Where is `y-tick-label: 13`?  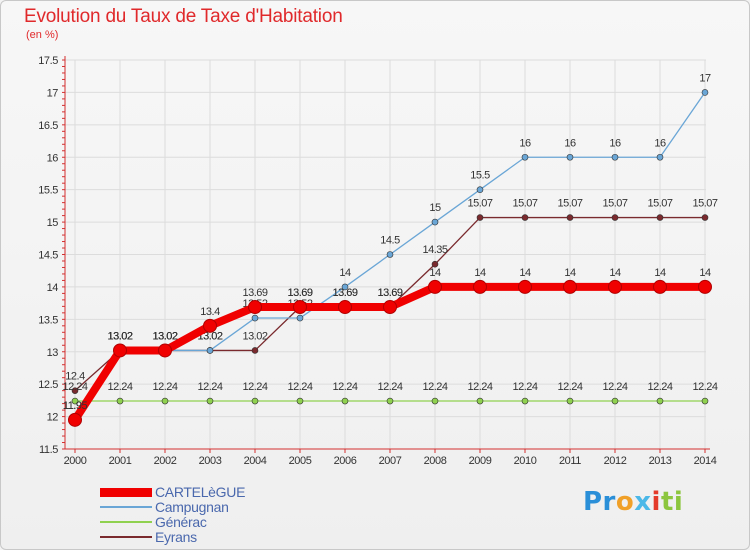
y-tick-label: 13 is located at coordinates (53, 353).